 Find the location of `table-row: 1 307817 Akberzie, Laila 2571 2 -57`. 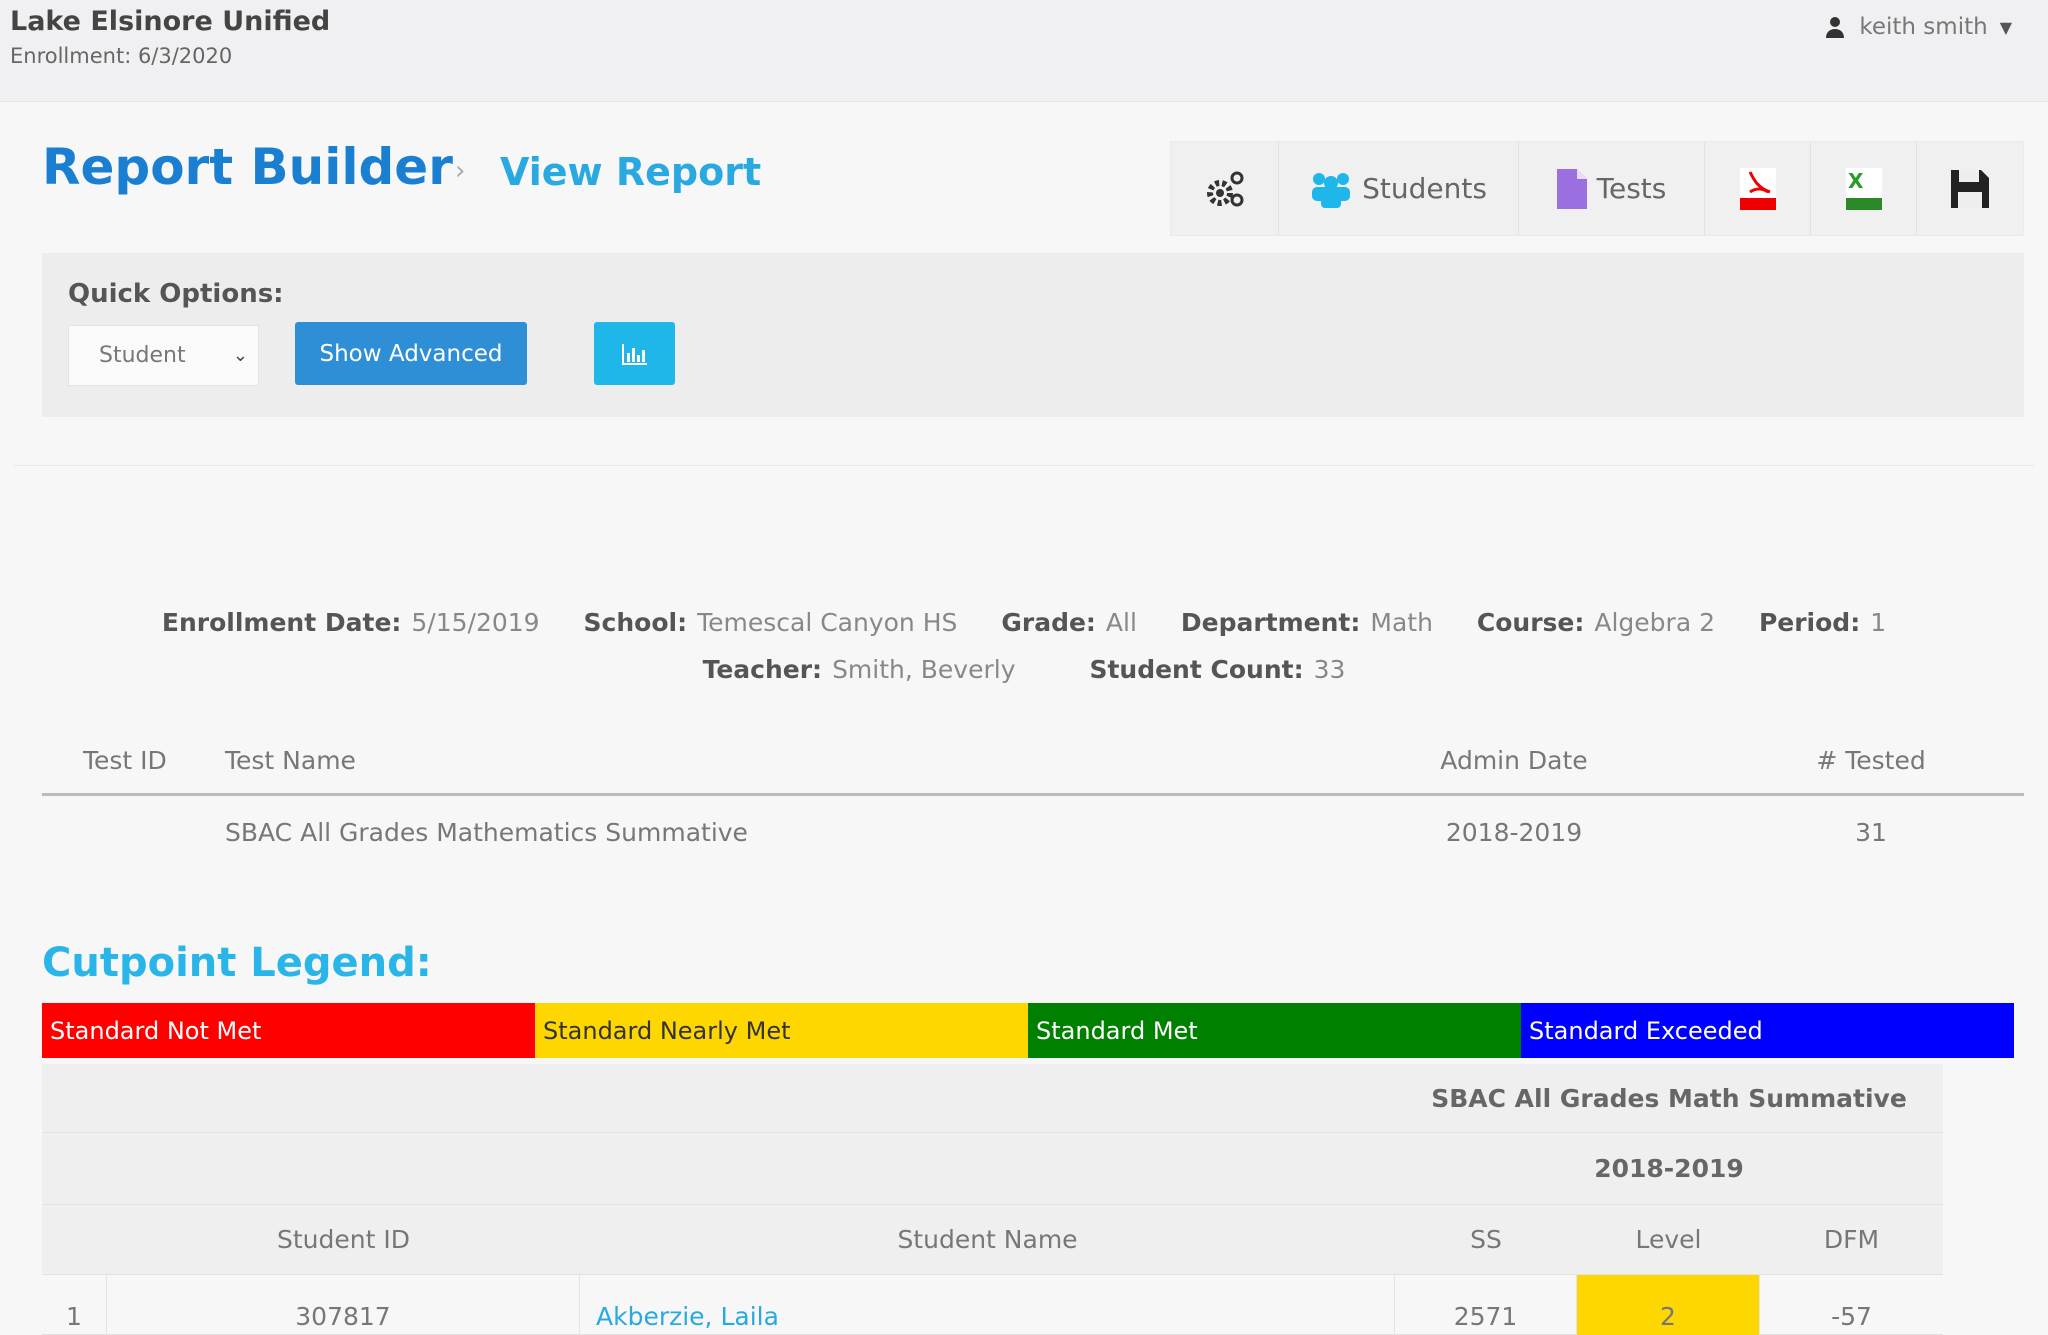

table-row: 1 307817 Akberzie, Laila 2571 2 -57 is located at coordinates (992, 1305).